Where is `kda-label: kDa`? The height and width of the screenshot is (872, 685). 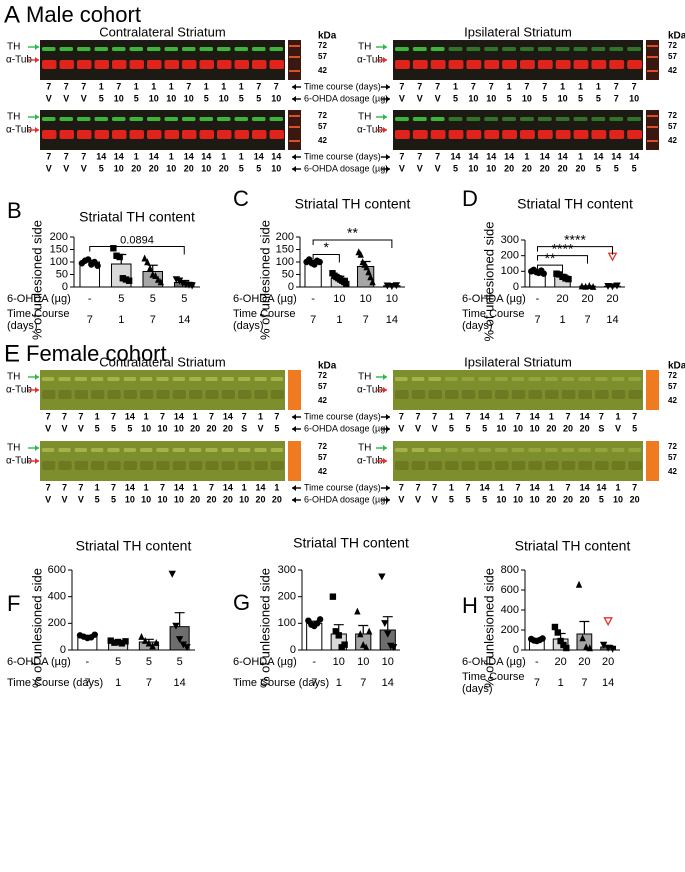 kda-label: kDa is located at coordinates (676, 36).